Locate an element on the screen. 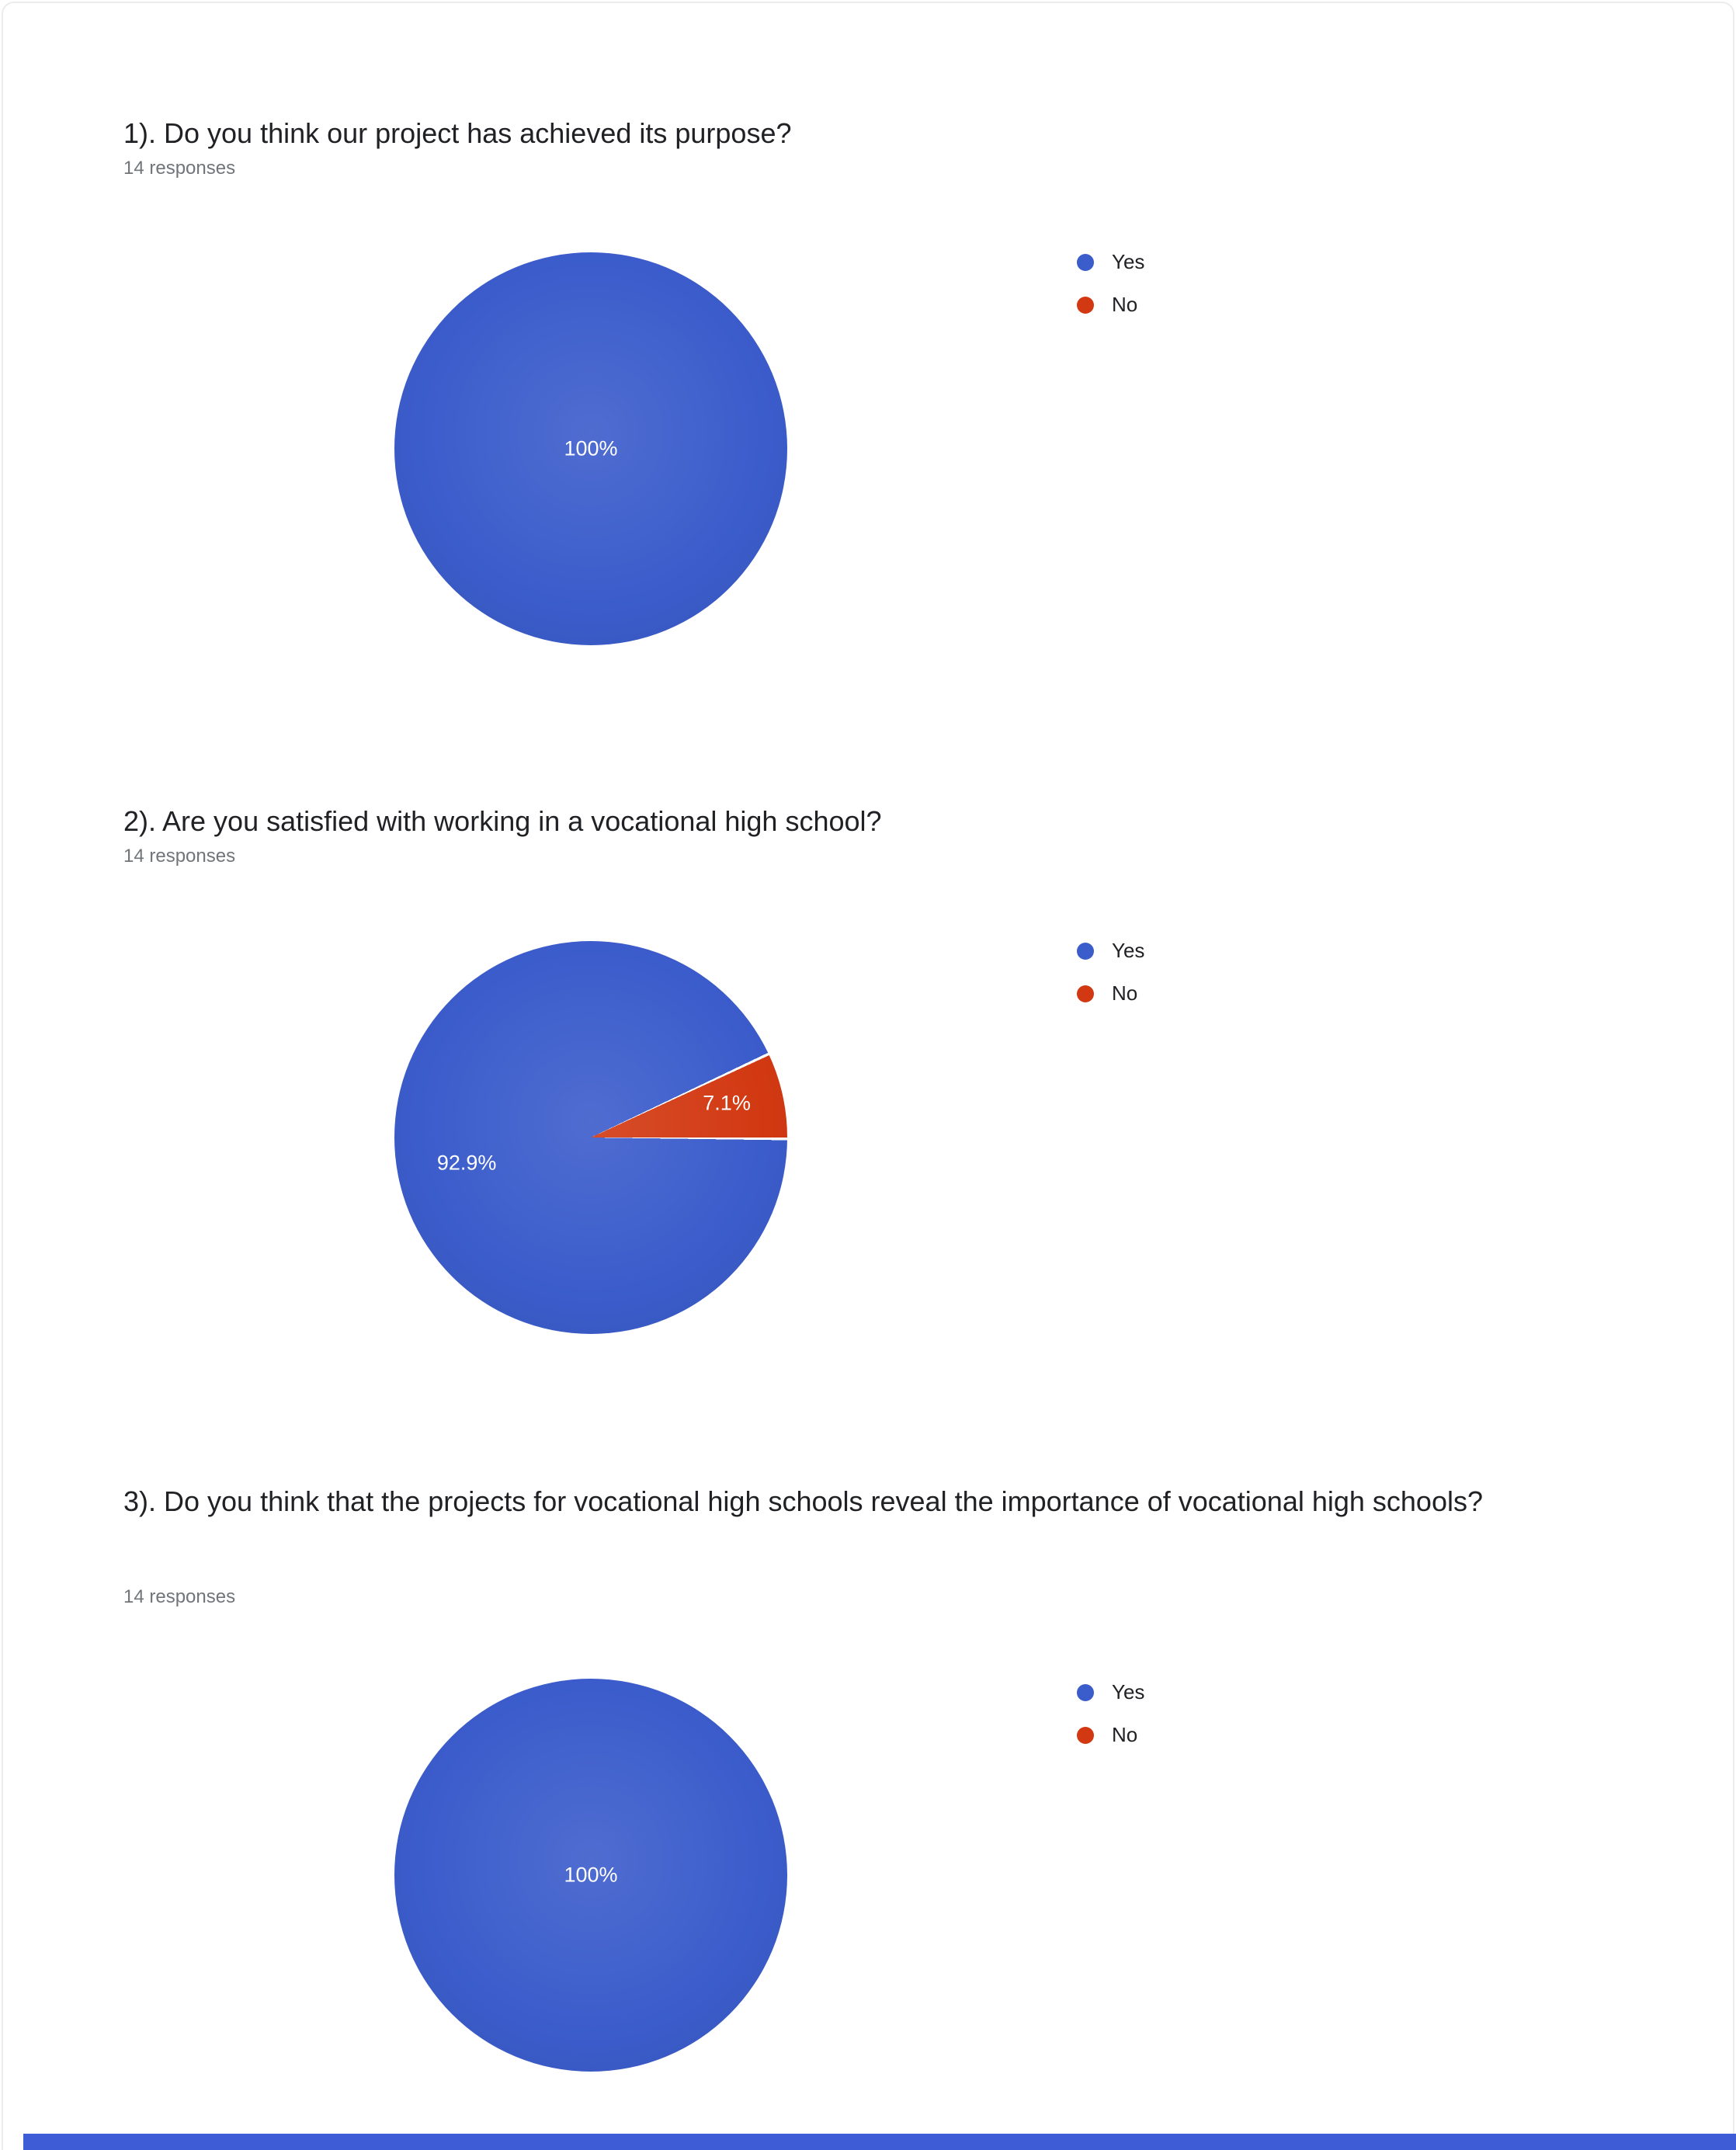 This screenshot has height=2150, width=1736. footer-accent-bar is located at coordinates (879, 2142).